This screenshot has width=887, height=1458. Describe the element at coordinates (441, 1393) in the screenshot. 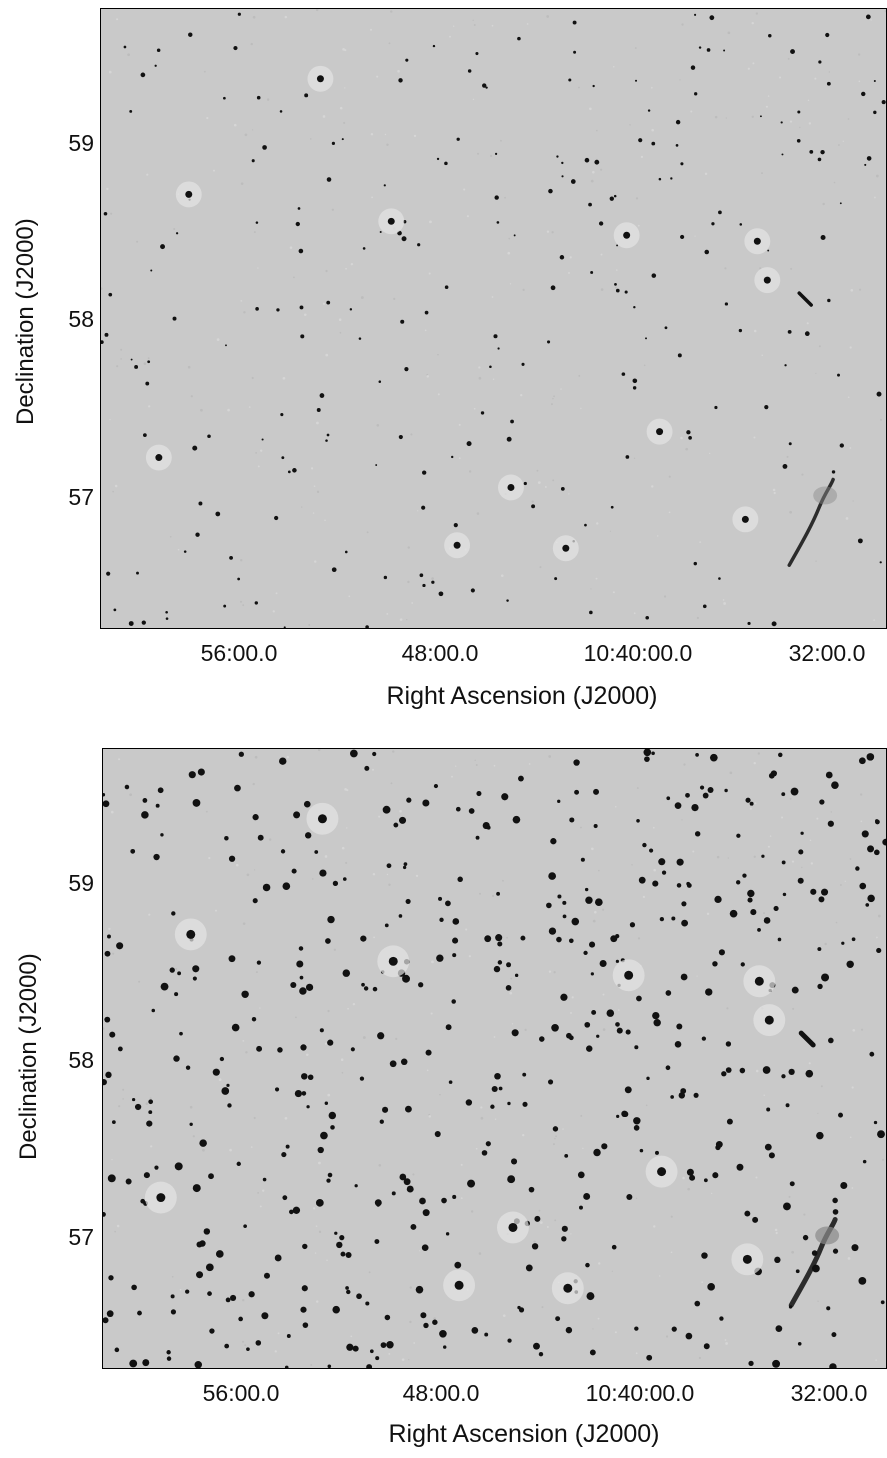

I see `x-tick-48: 48:00.0` at that location.